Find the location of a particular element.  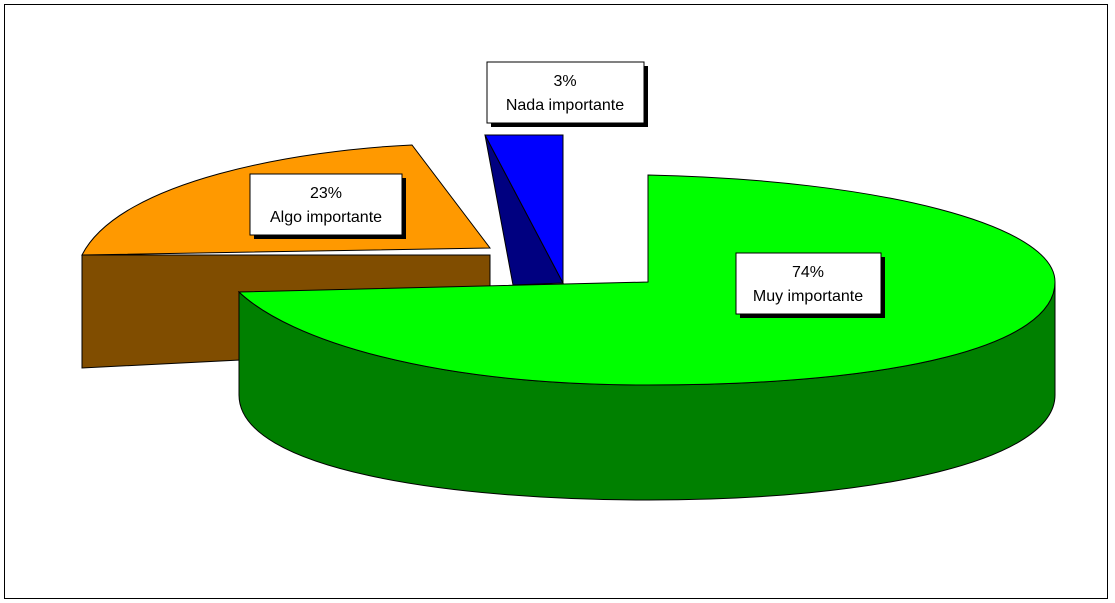

label-muy-importante-percent: 74% is located at coordinates (808, 272).